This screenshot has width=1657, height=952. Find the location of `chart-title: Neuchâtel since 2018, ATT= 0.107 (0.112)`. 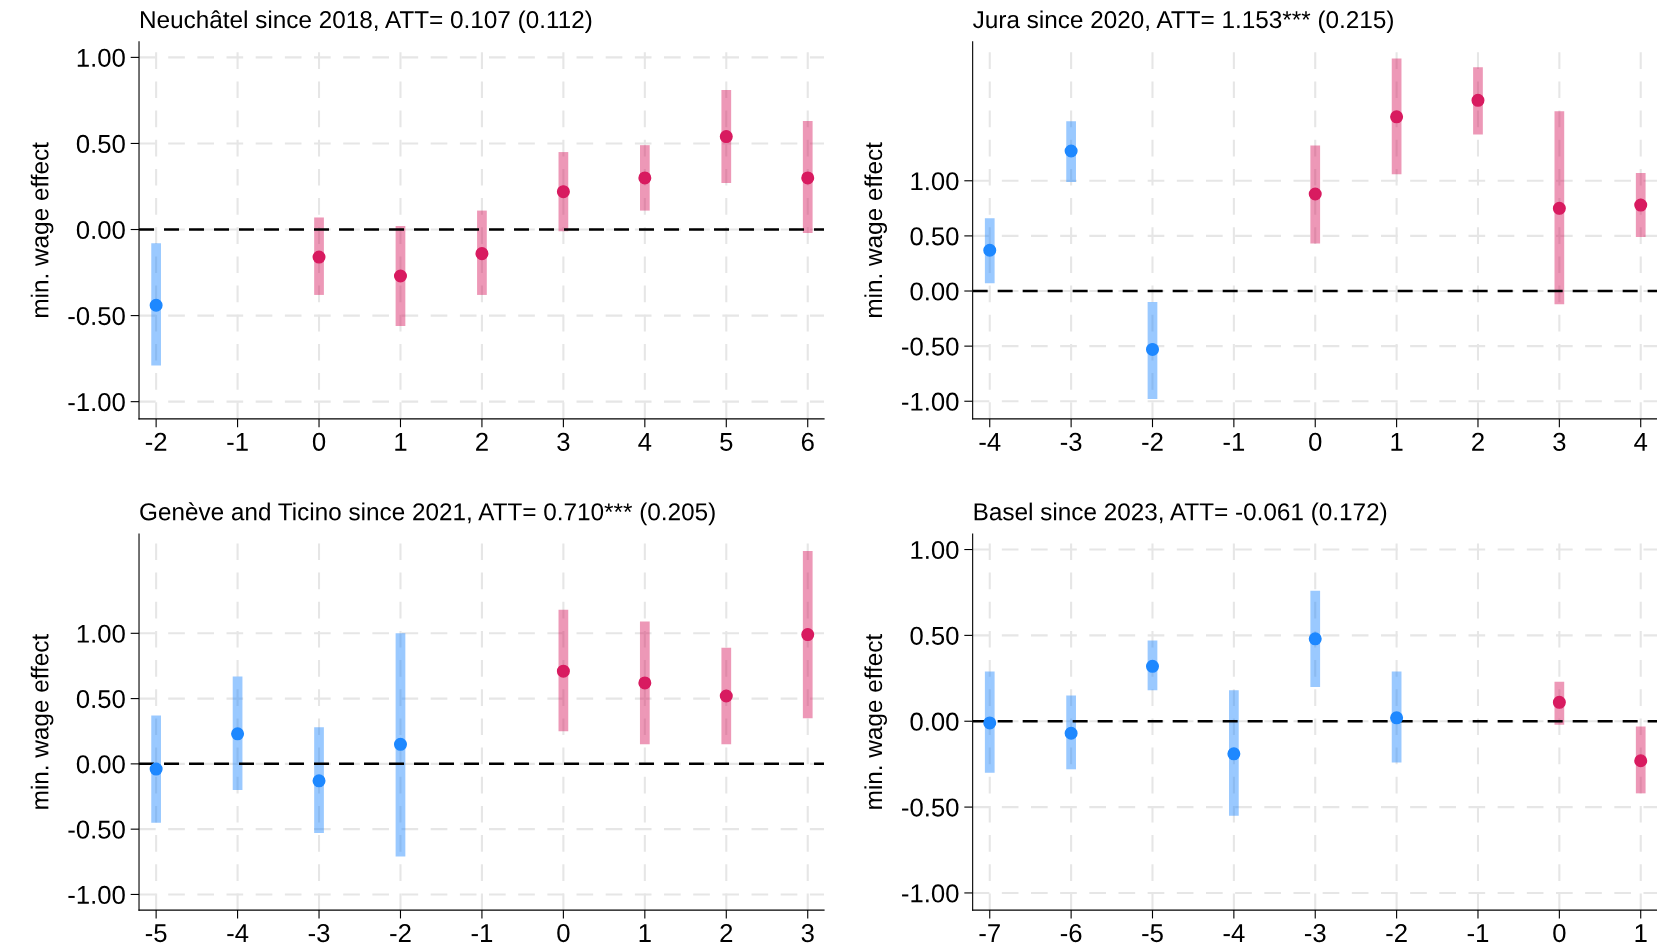

chart-title: Neuchâtel since 2018, ATT= 0.107 (0.112) is located at coordinates (366, 22).